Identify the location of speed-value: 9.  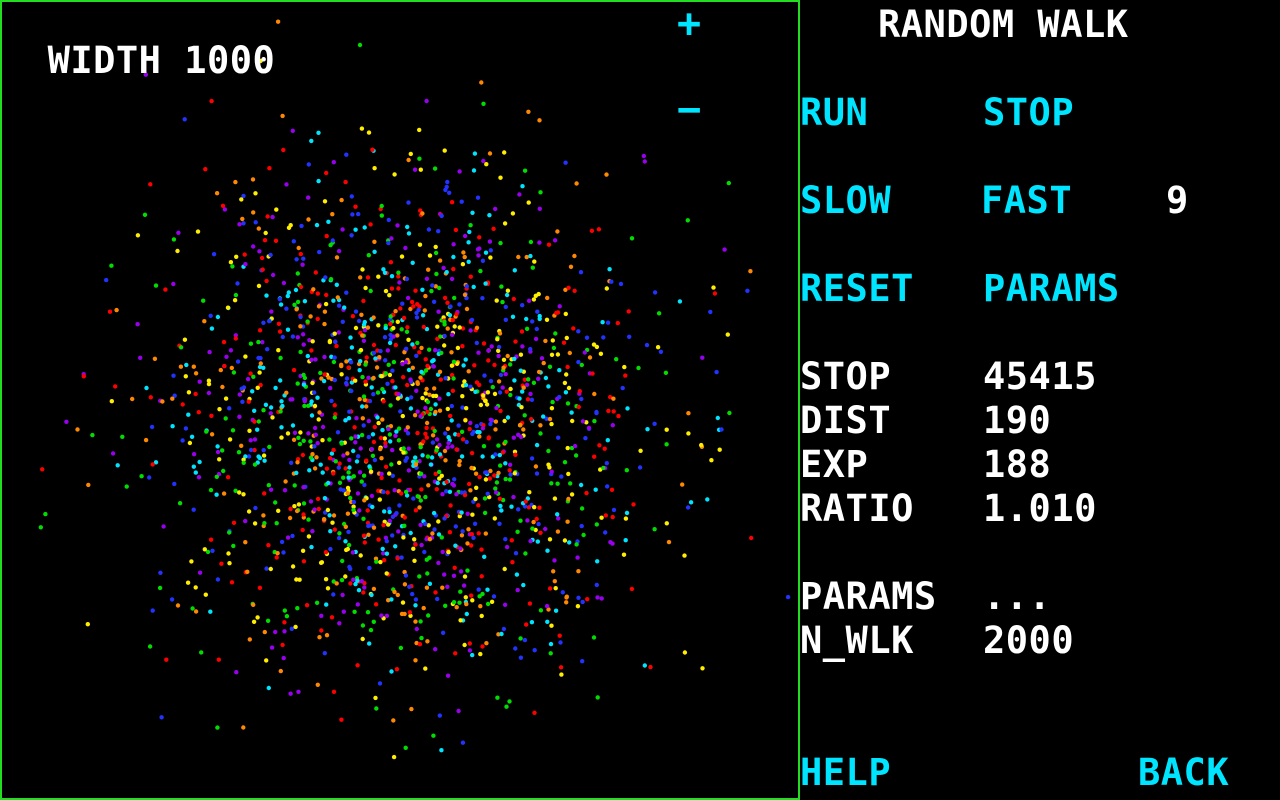
(1177, 200).